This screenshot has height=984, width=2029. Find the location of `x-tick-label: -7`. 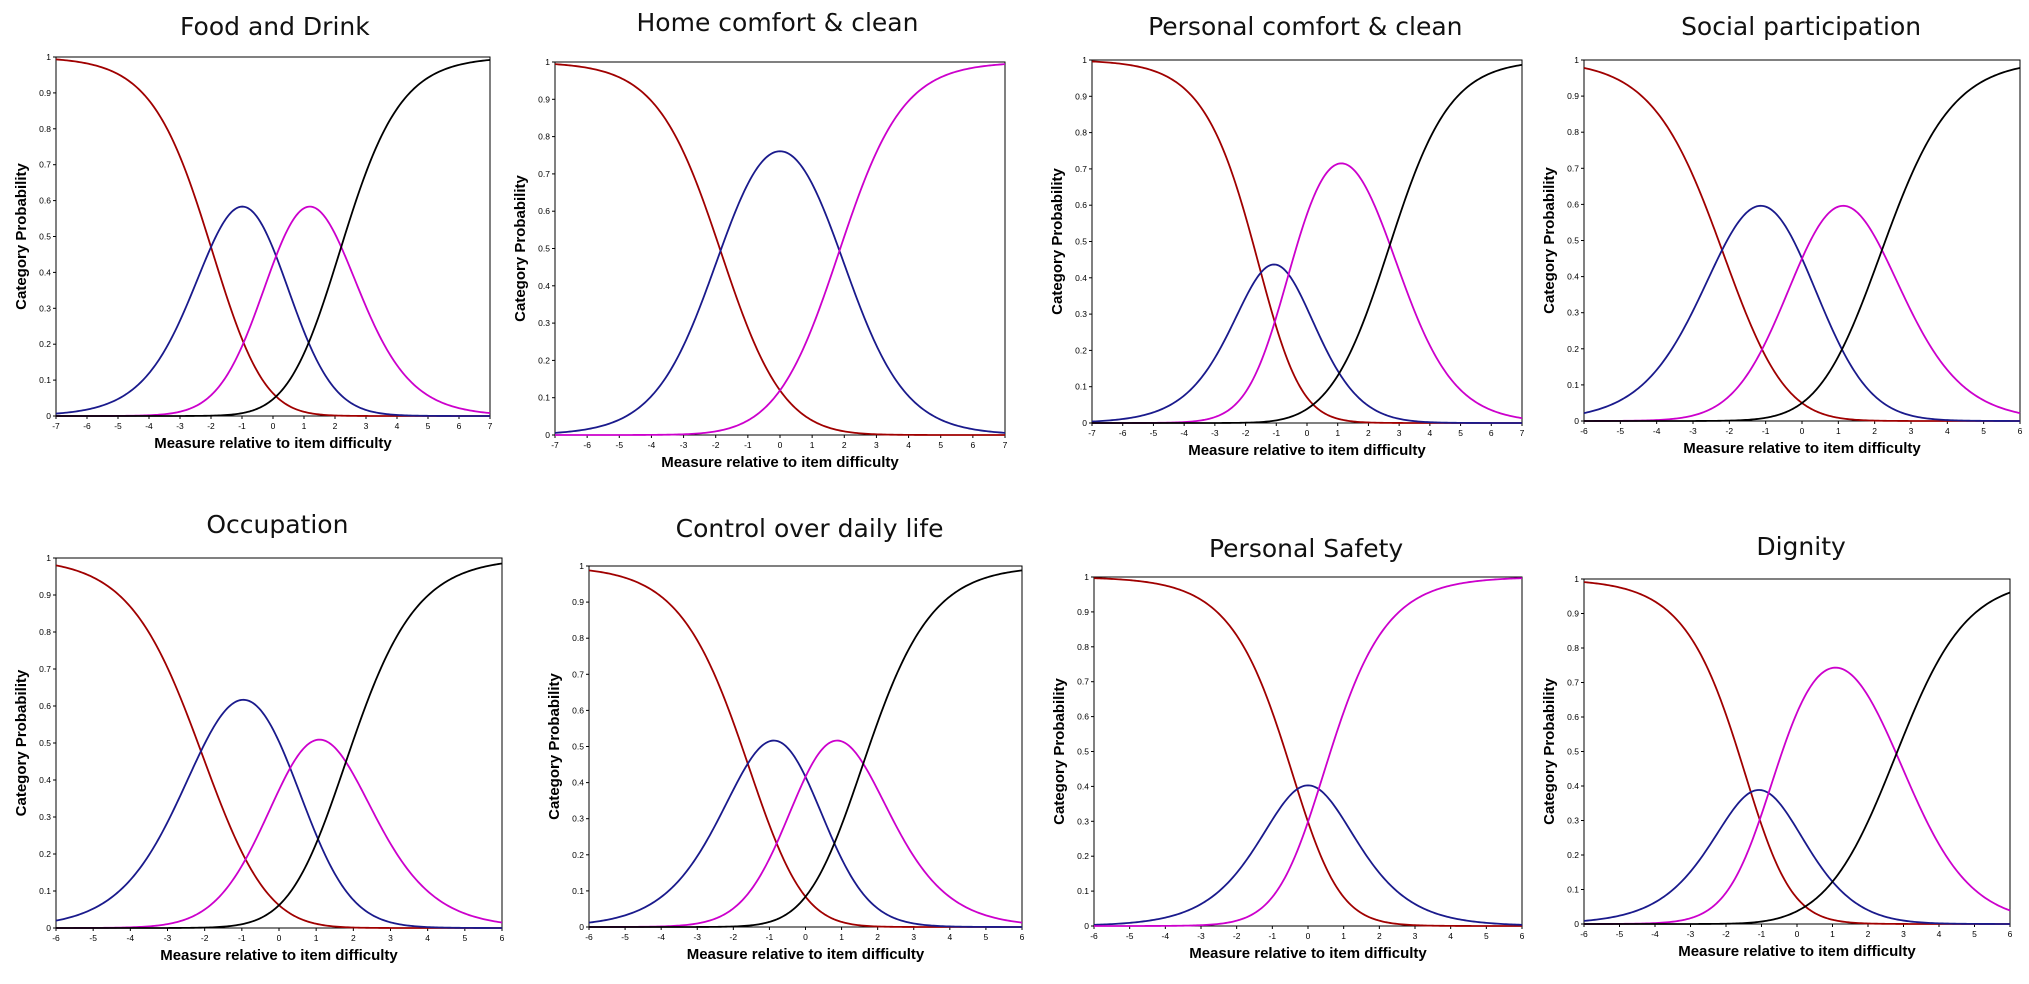

x-tick-label: -7 is located at coordinates (56, 426).